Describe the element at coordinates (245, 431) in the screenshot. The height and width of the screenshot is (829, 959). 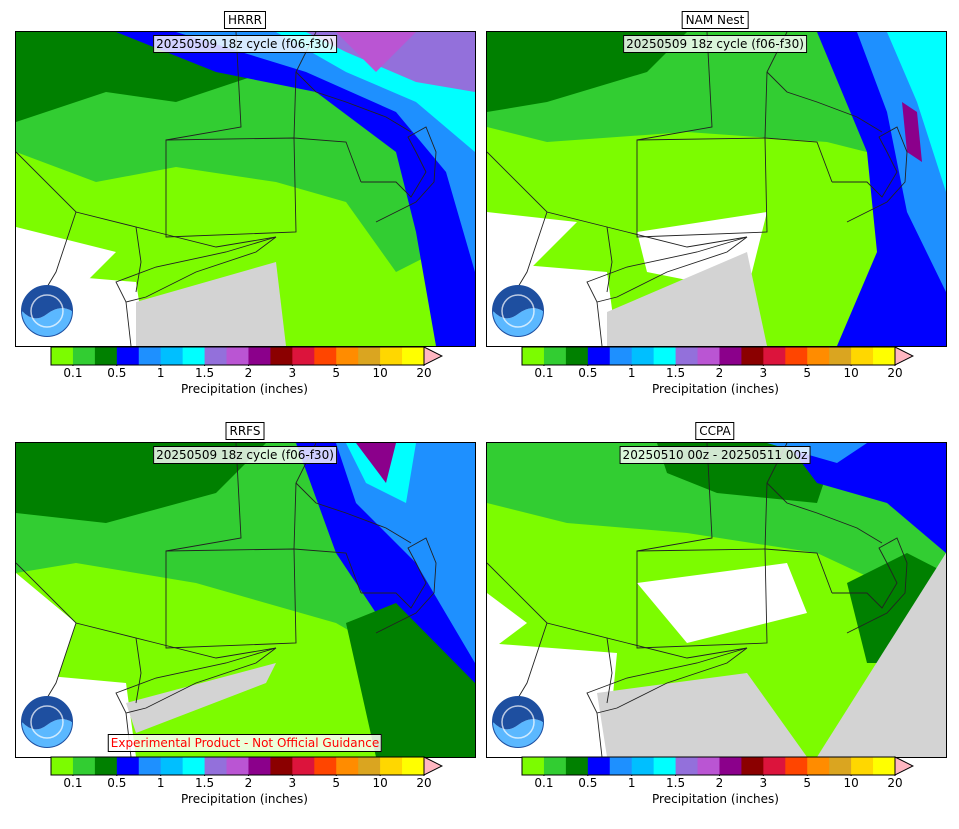
I see `model-title: RRFS` at that location.